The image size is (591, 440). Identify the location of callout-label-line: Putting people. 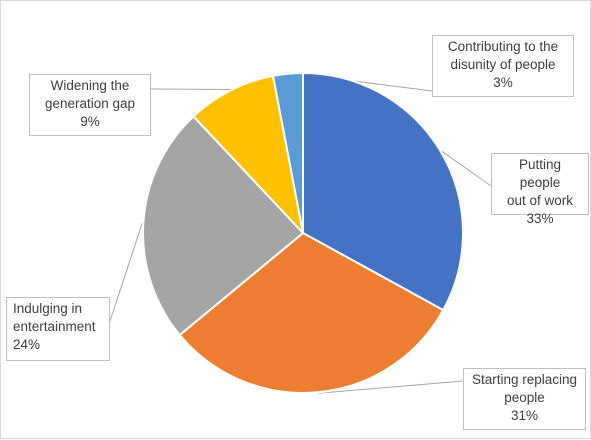
(540, 173).